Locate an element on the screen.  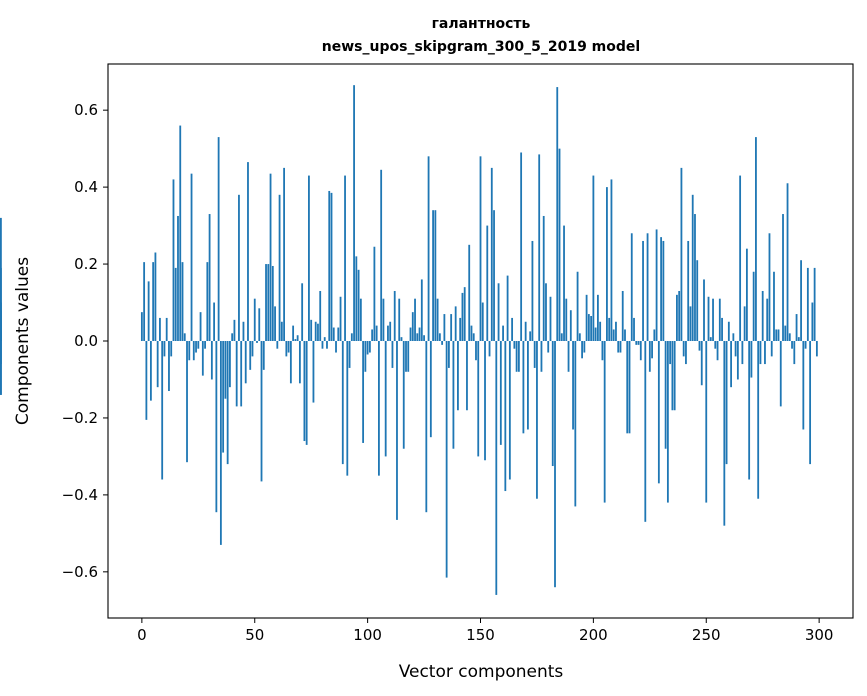
chart-title: галантность is located at coordinates (481, 24).